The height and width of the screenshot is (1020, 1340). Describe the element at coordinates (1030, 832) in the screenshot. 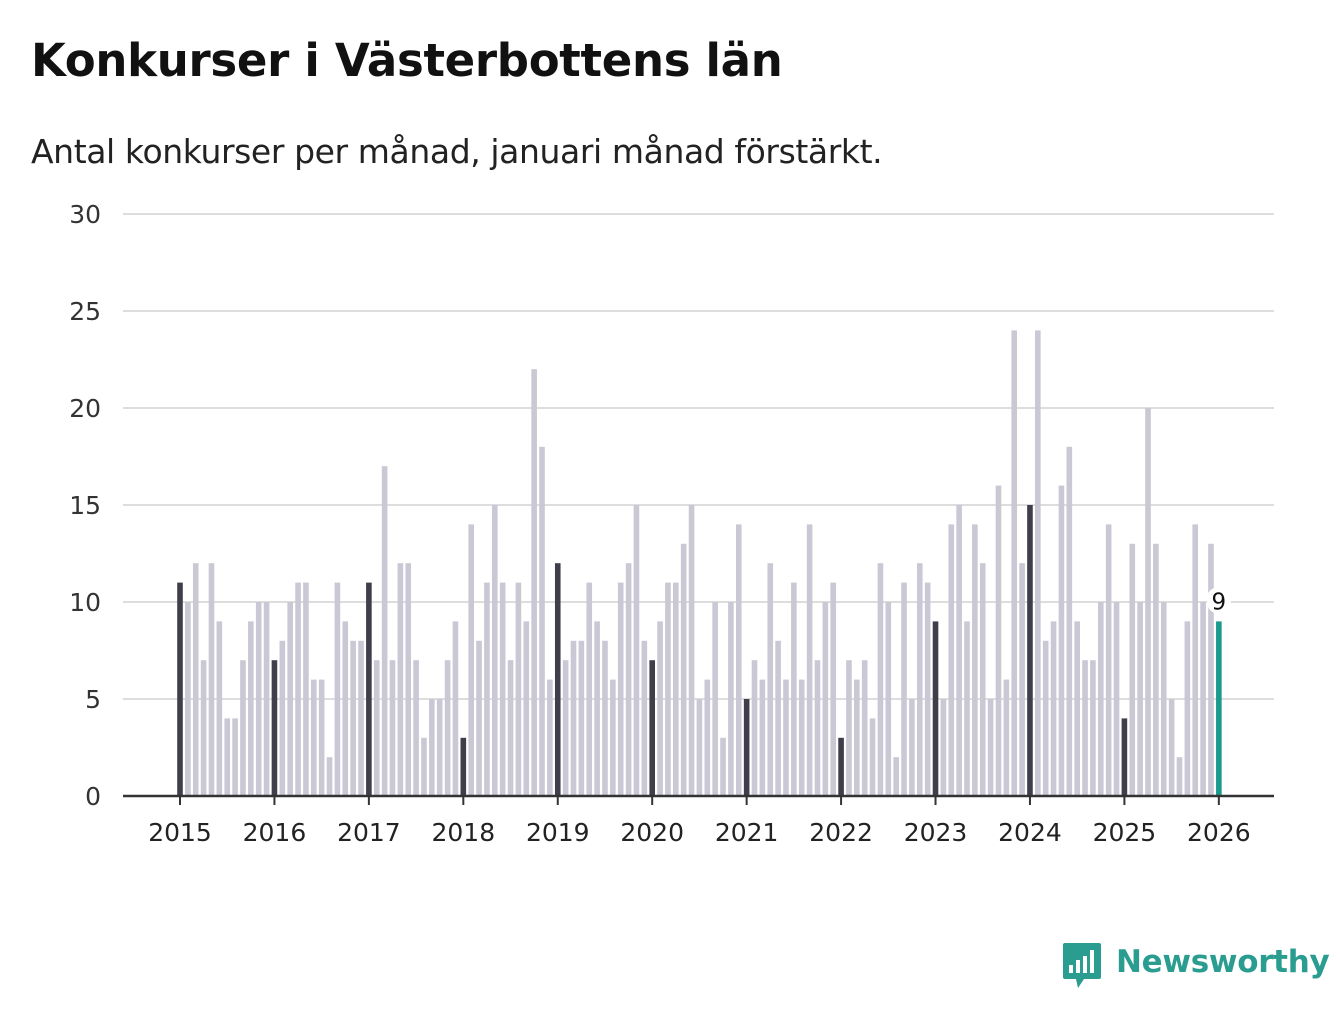

I see `x-tick-label: 2024` at that location.